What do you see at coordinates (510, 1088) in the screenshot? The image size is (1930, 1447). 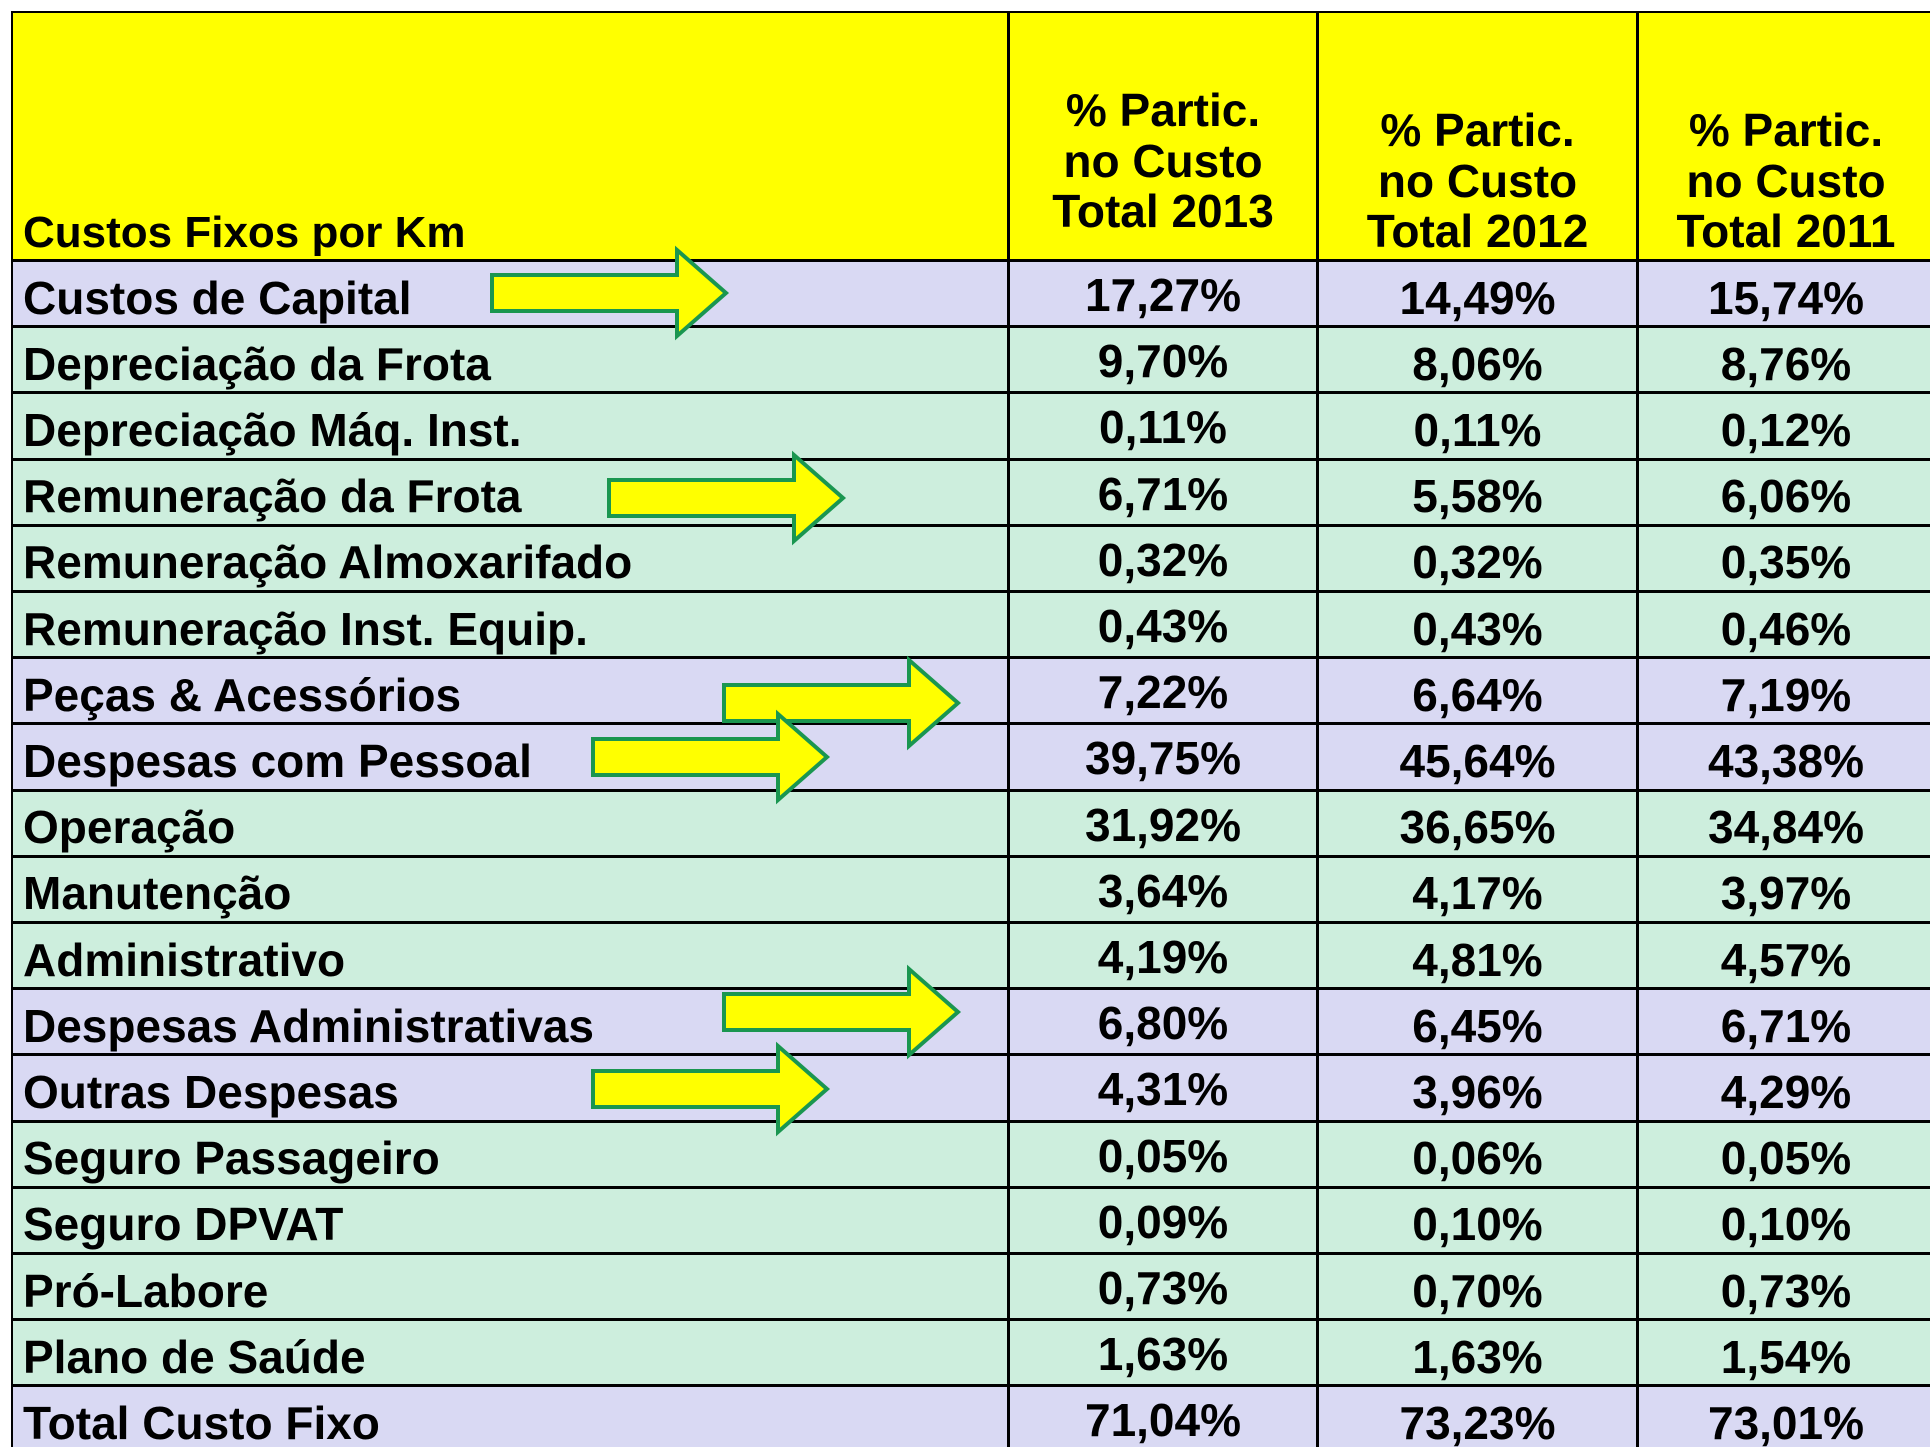 I see `table-cell: Outras Despesas` at bounding box center [510, 1088].